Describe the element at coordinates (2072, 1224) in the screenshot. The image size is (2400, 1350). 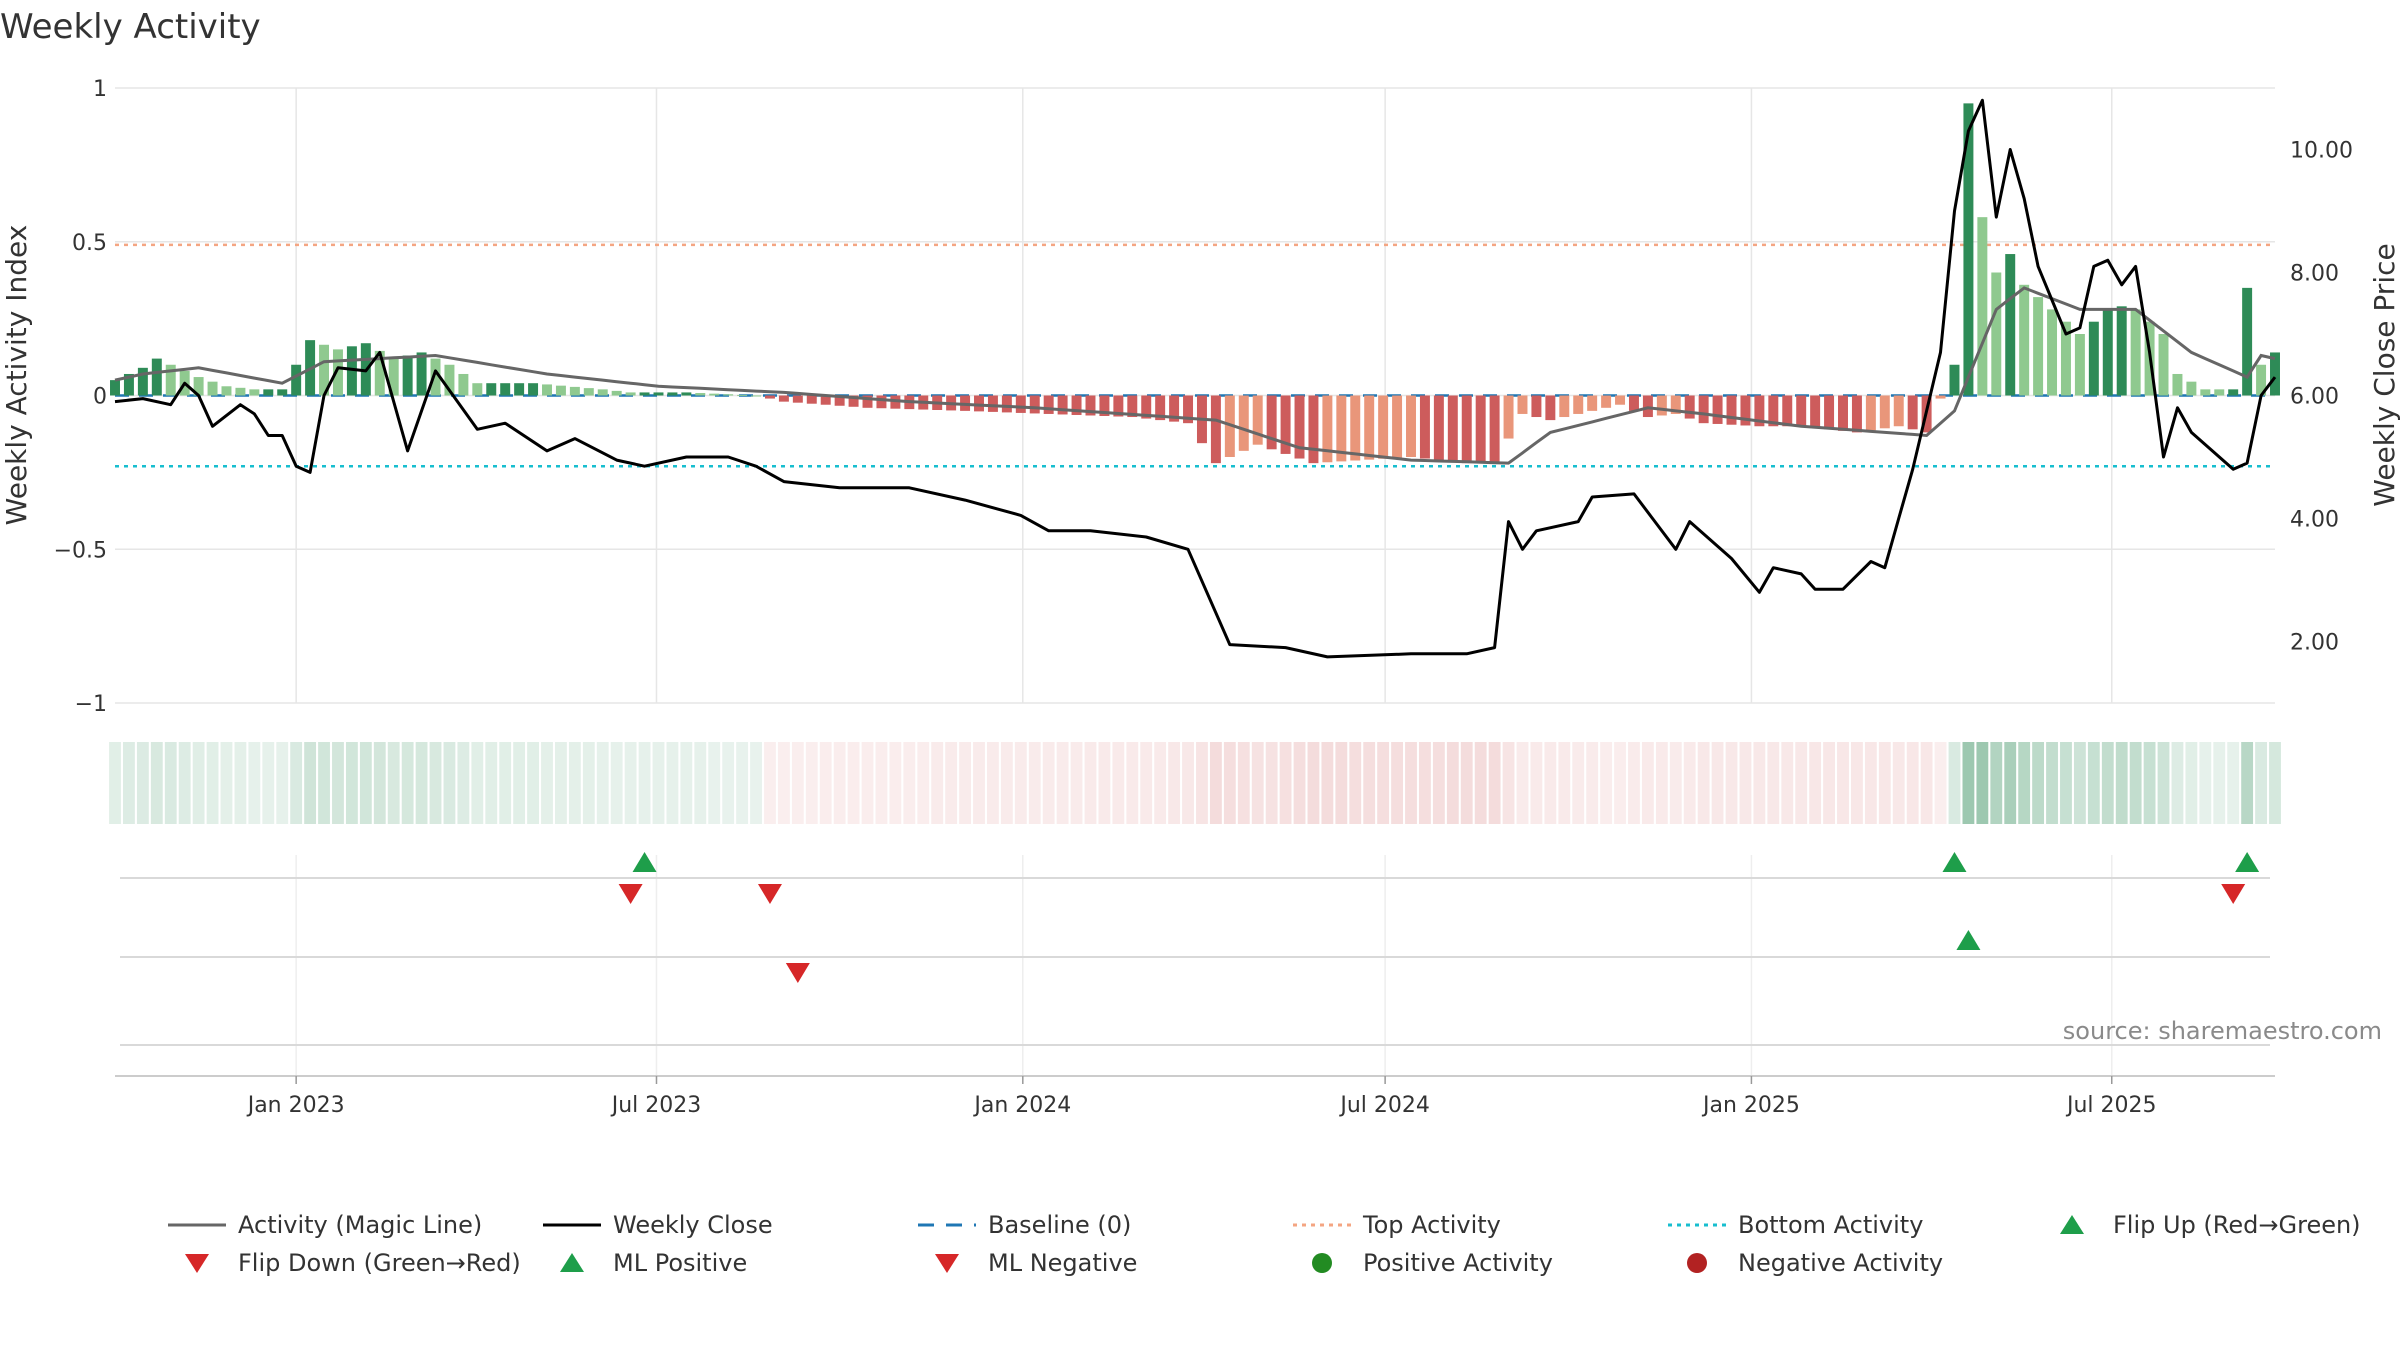
I see `legend-swatch` at that location.